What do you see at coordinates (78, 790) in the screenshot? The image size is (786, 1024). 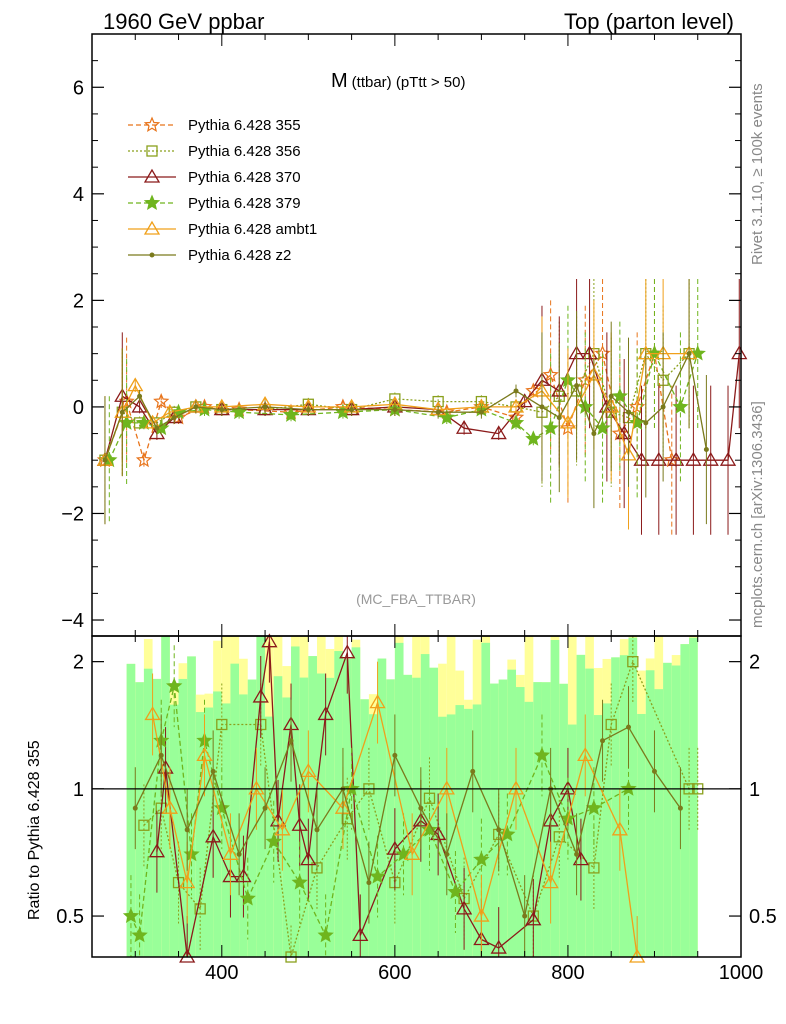 I see `ratio-y-tick-label-left: 1` at bounding box center [78, 790].